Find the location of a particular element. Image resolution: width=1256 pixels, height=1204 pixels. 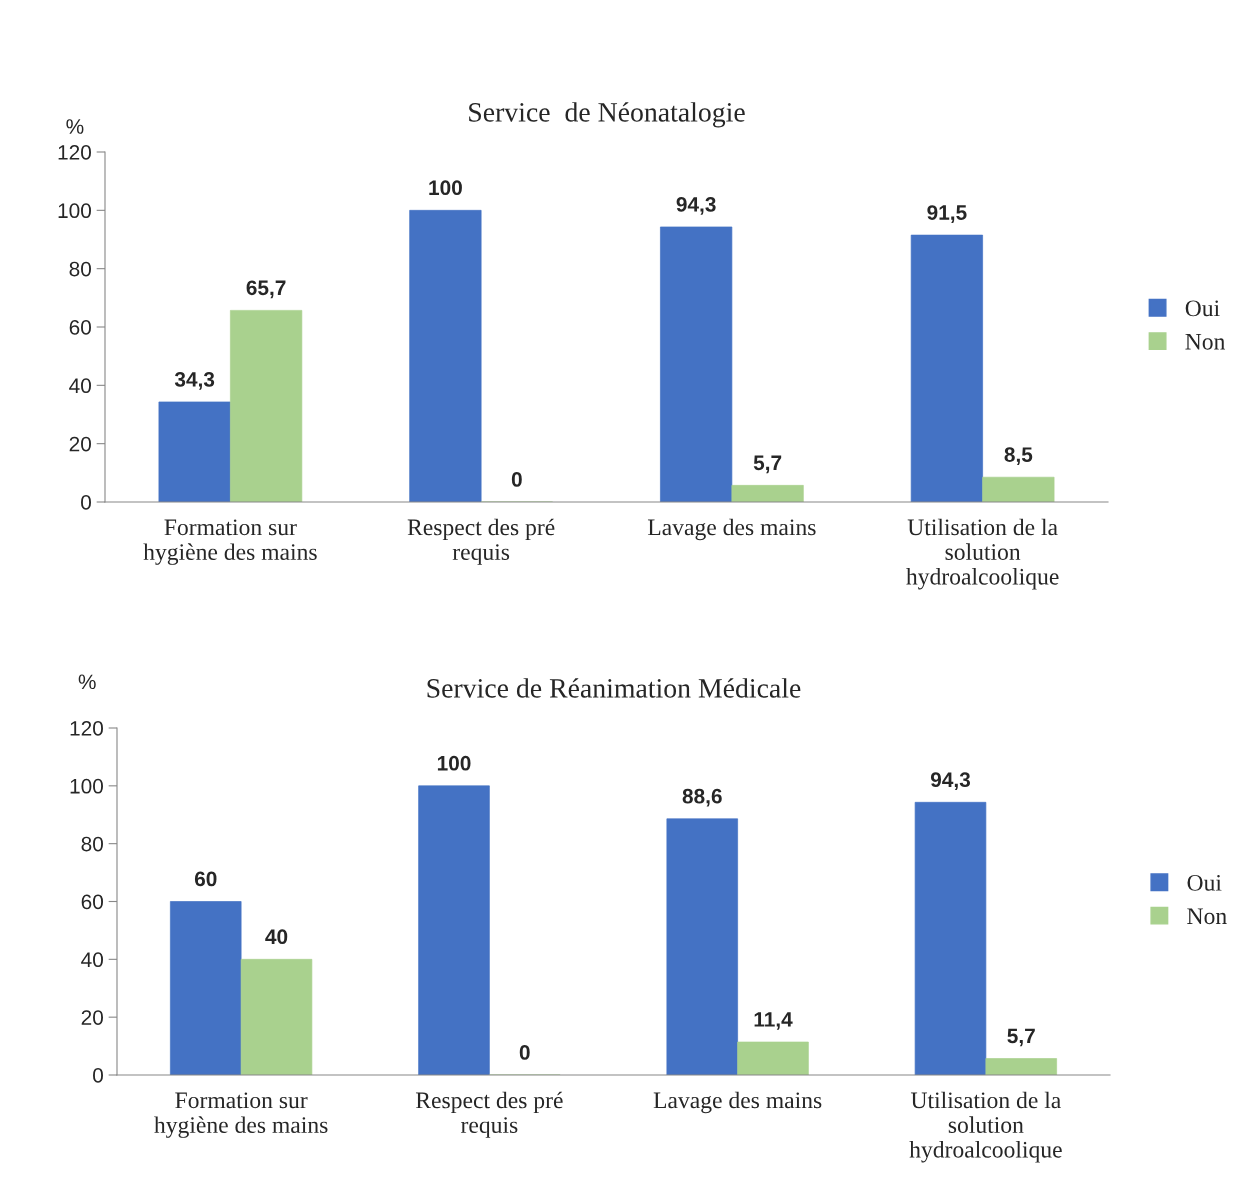

data-label: 91,5 is located at coordinates (947, 214).